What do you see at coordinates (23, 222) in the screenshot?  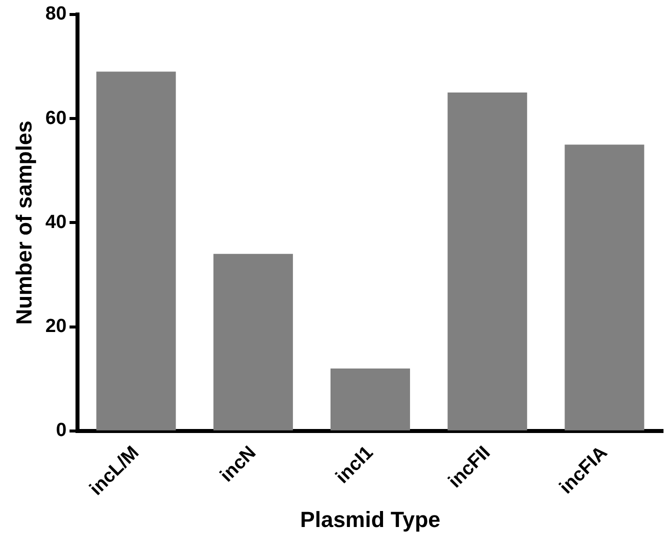 I see `y-axis-title: Number of samples` at bounding box center [23, 222].